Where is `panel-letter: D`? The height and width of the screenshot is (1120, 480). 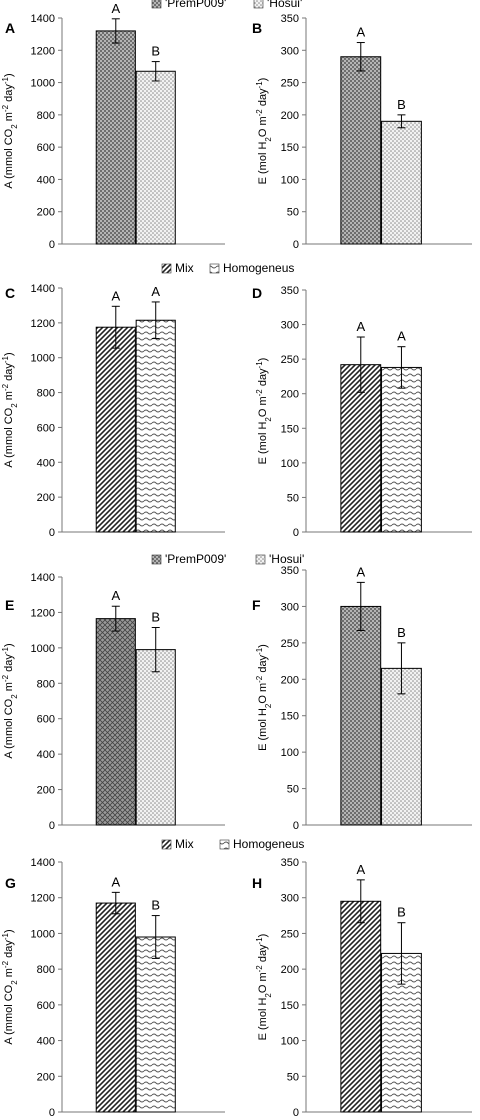
panel-letter: D is located at coordinates (257, 293).